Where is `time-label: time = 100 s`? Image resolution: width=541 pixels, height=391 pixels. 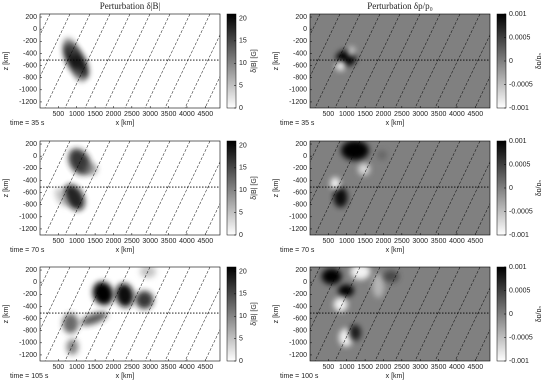
time-label: time = 100 s is located at coordinates (299, 376).